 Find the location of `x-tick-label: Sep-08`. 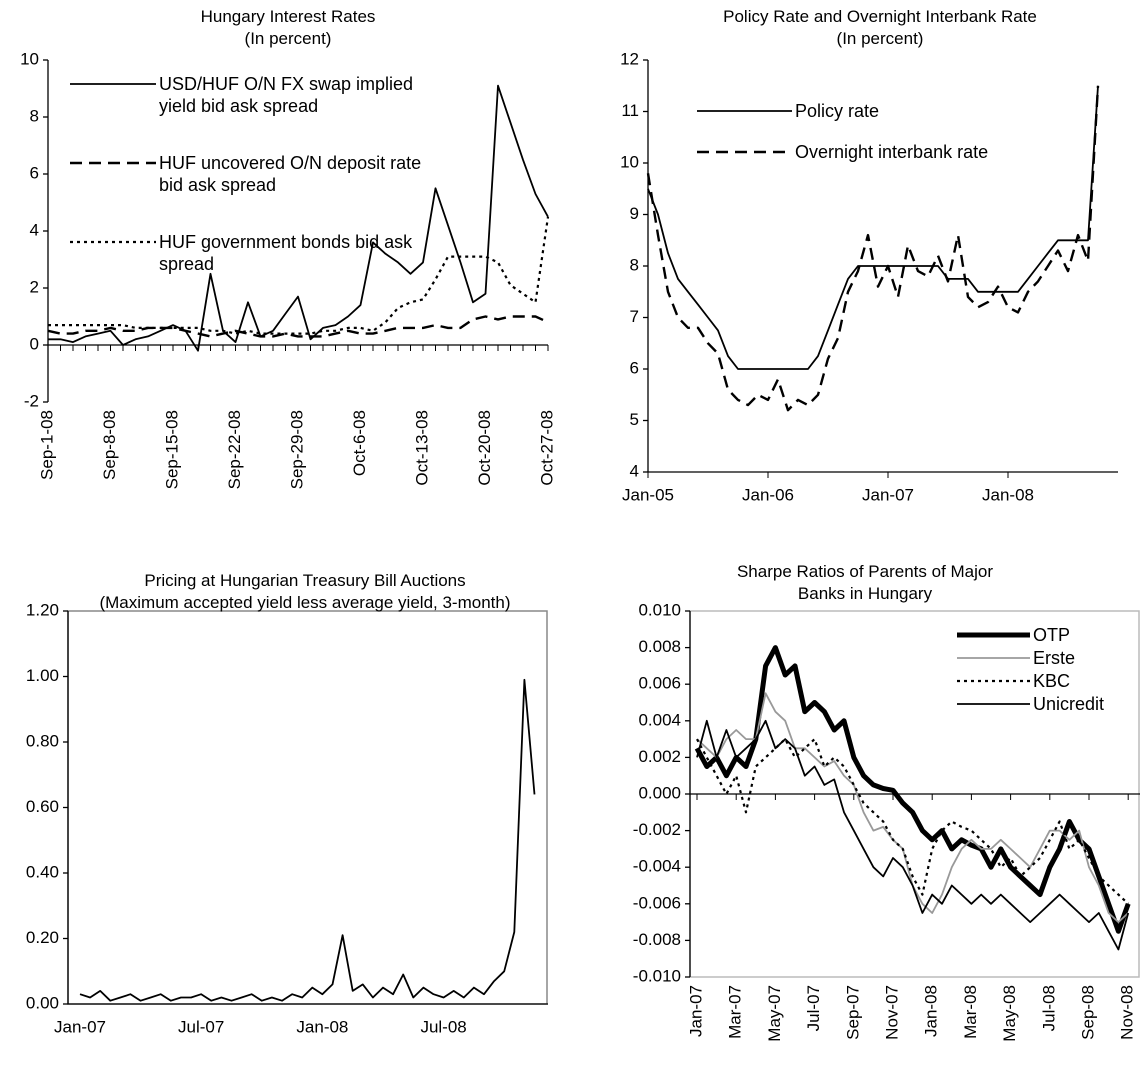

x-tick-label: Sep-08 is located at coordinates (1087, 1012).